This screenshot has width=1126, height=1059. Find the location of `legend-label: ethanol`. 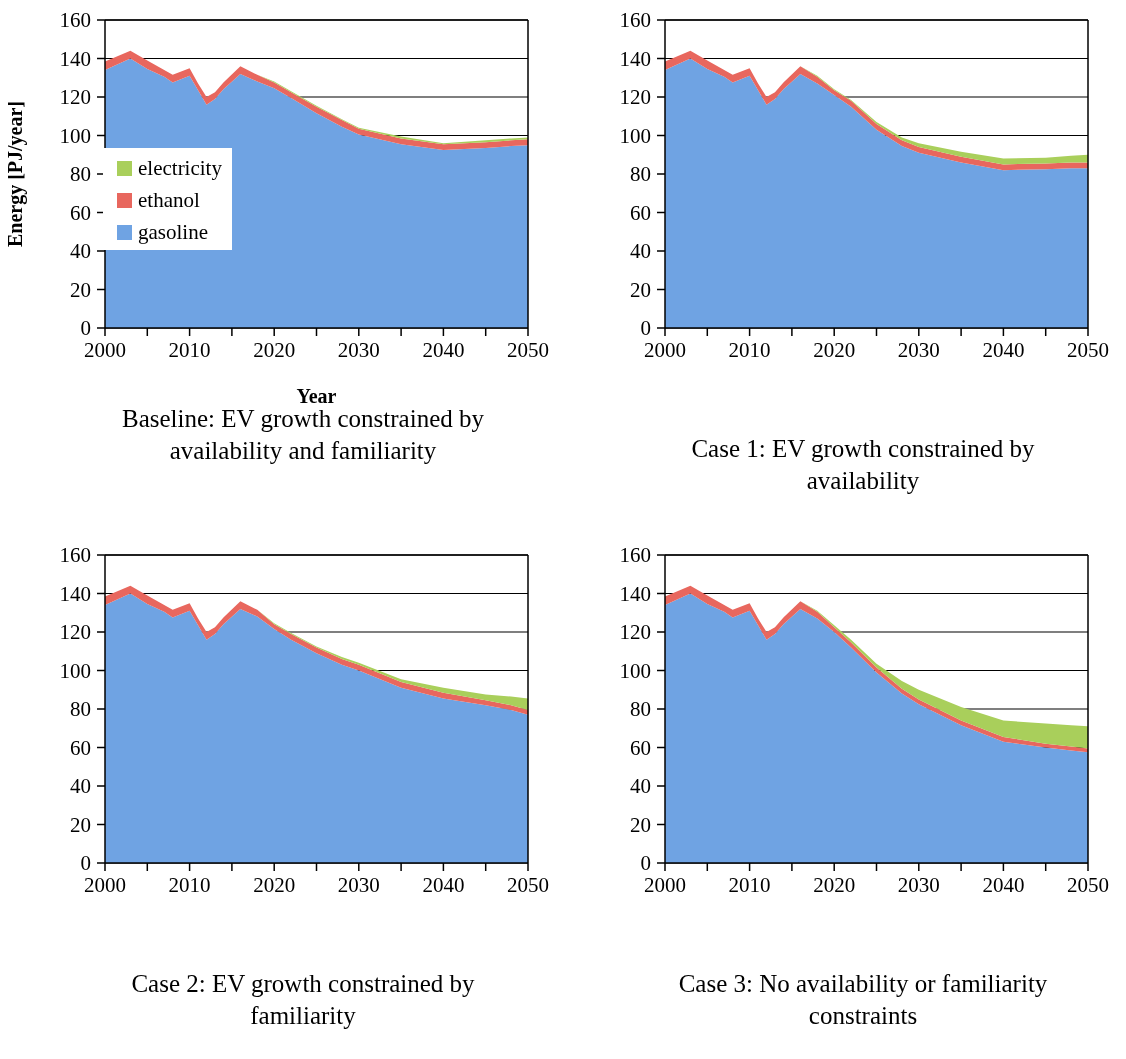

legend-label: ethanol is located at coordinates (169, 200).